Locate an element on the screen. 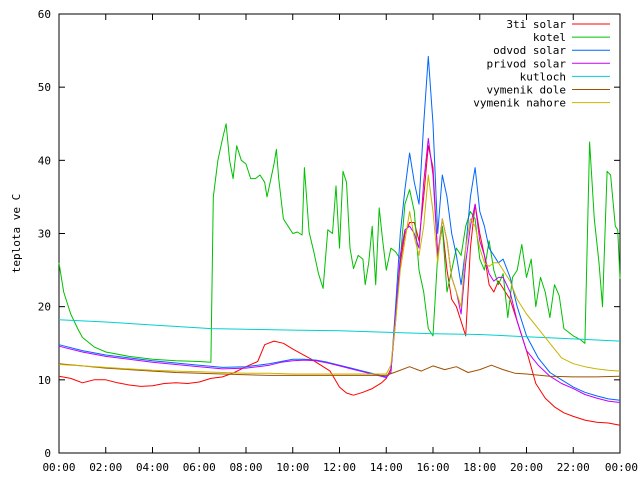 The height and width of the screenshot is (480, 640). x-tick-label: 12:00 is located at coordinates (339, 467).